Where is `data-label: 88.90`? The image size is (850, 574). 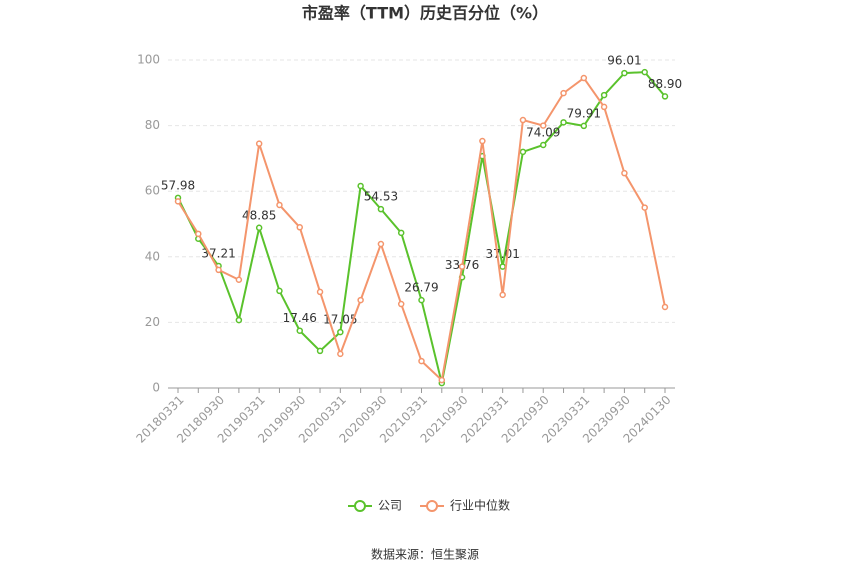 data-label: 88.90 is located at coordinates (665, 84).